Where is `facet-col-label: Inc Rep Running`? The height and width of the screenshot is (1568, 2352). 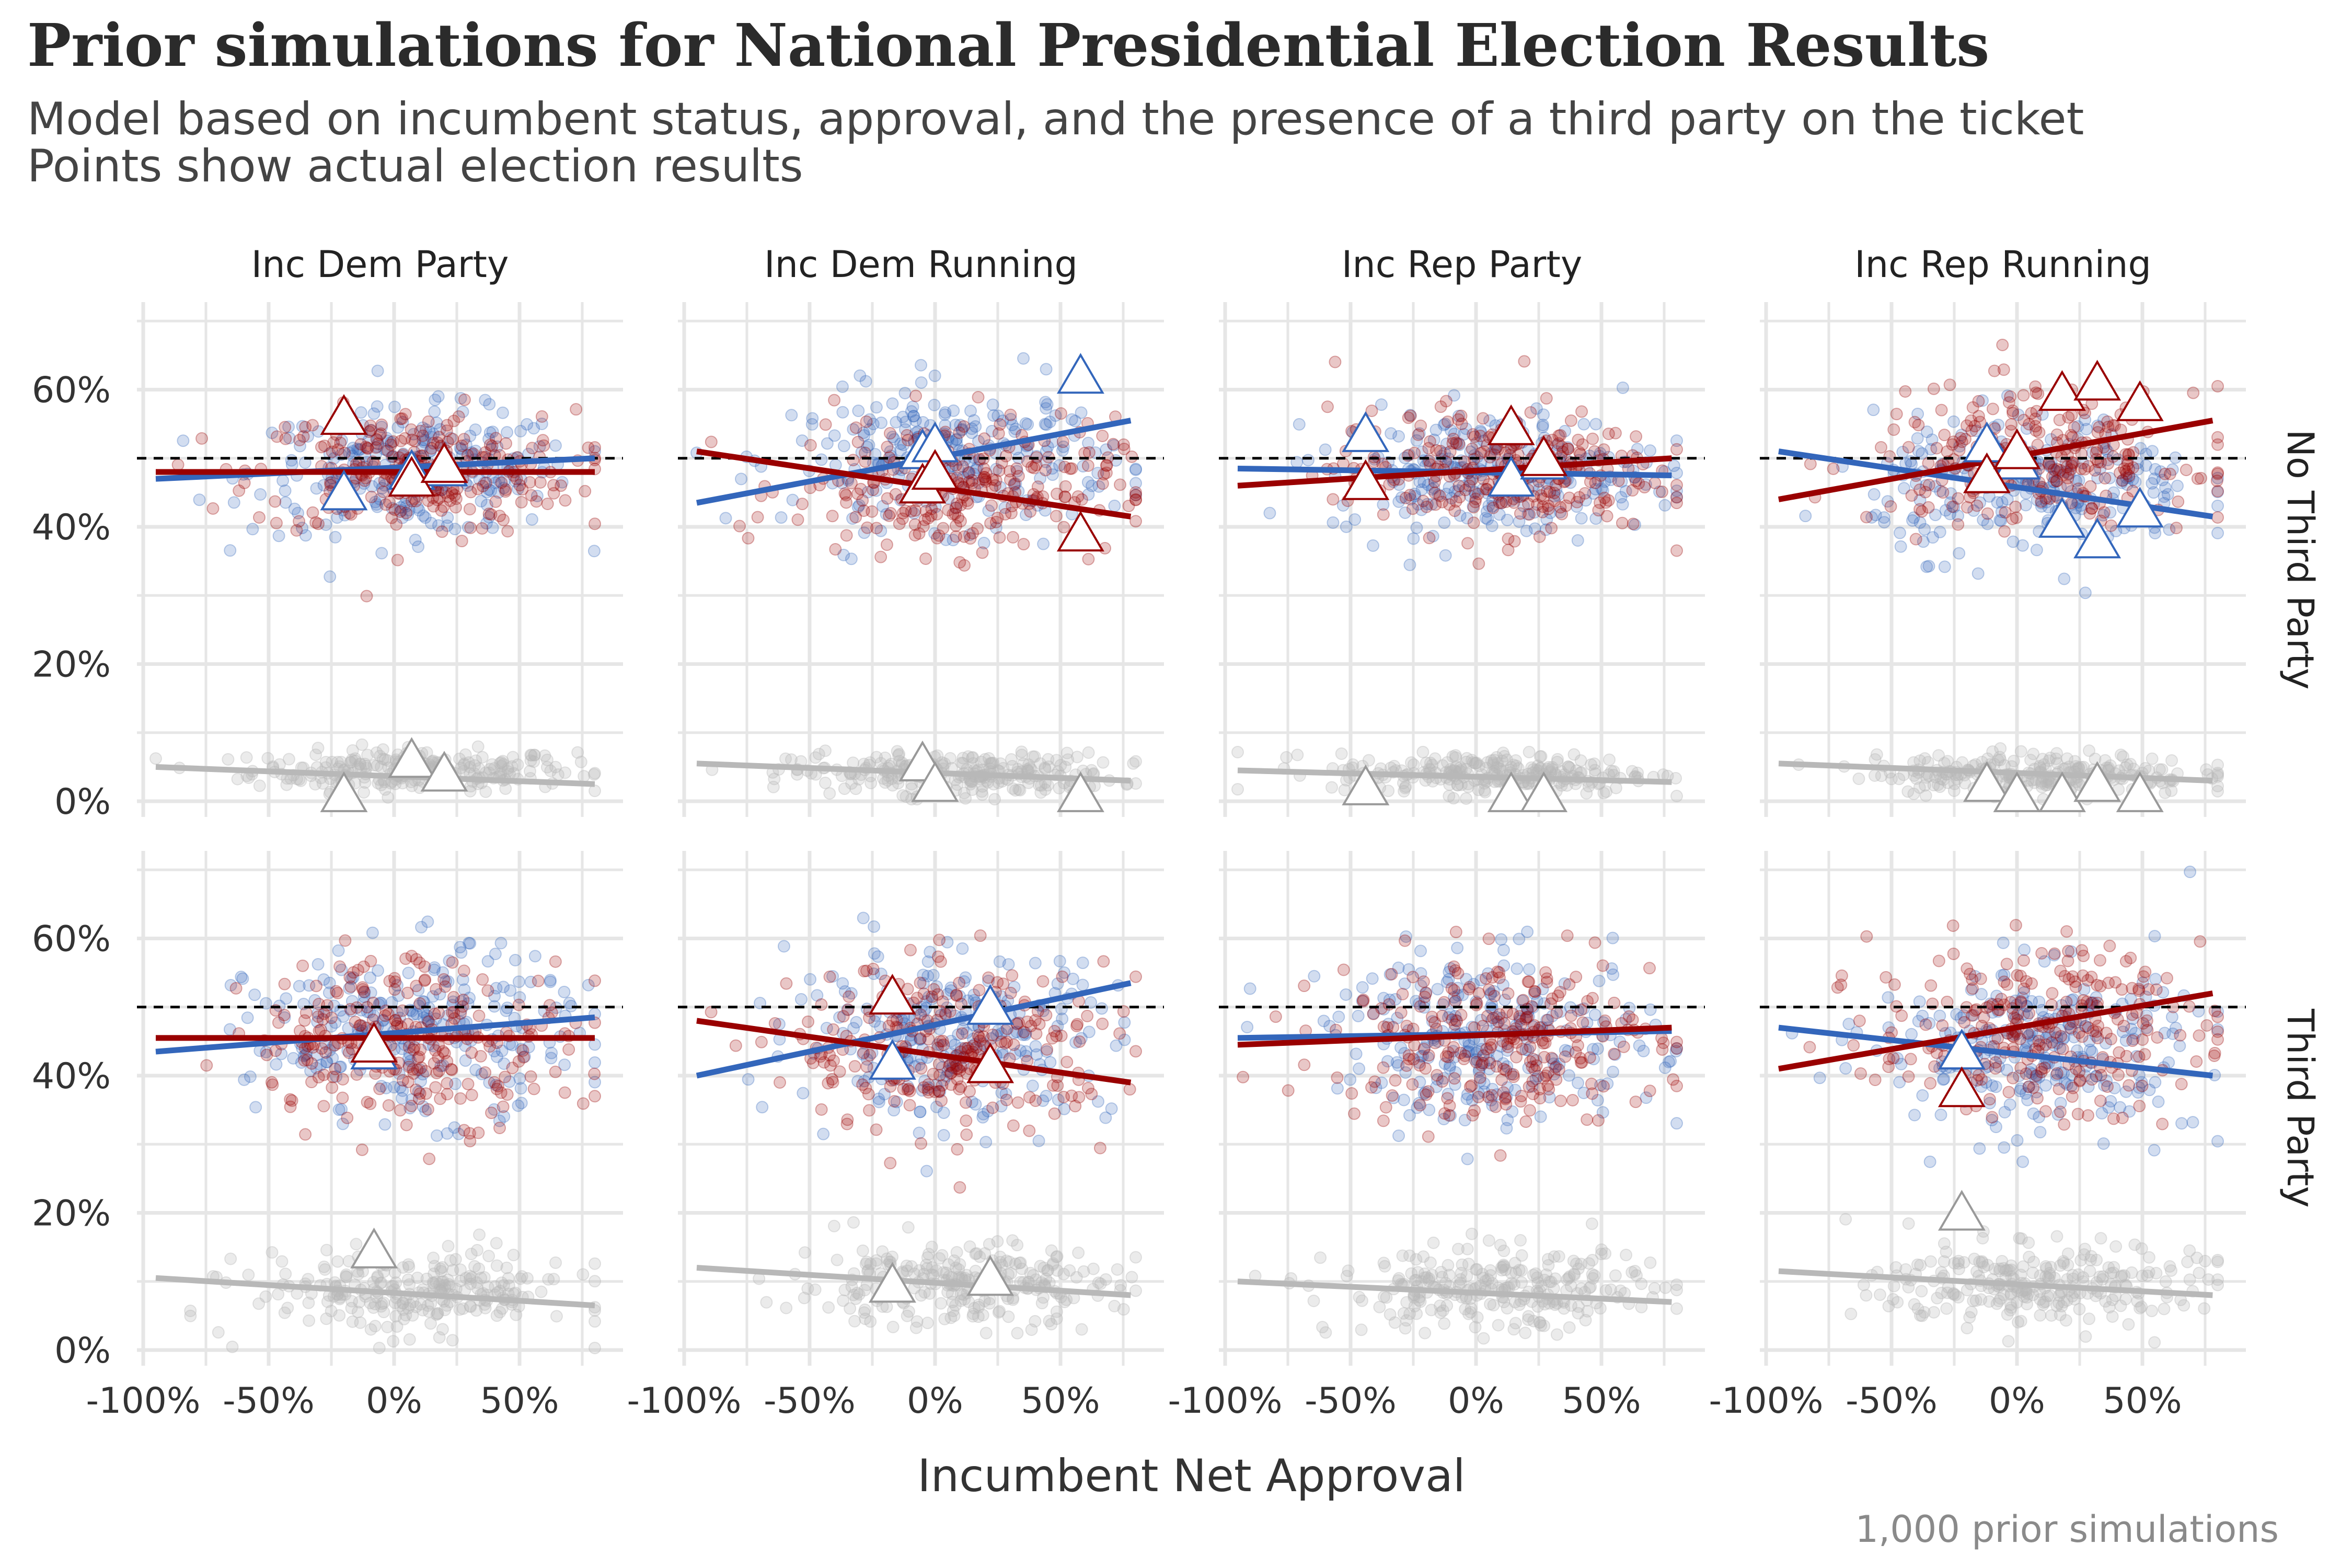
facet-col-label: Inc Rep Running is located at coordinates (2002, 264).